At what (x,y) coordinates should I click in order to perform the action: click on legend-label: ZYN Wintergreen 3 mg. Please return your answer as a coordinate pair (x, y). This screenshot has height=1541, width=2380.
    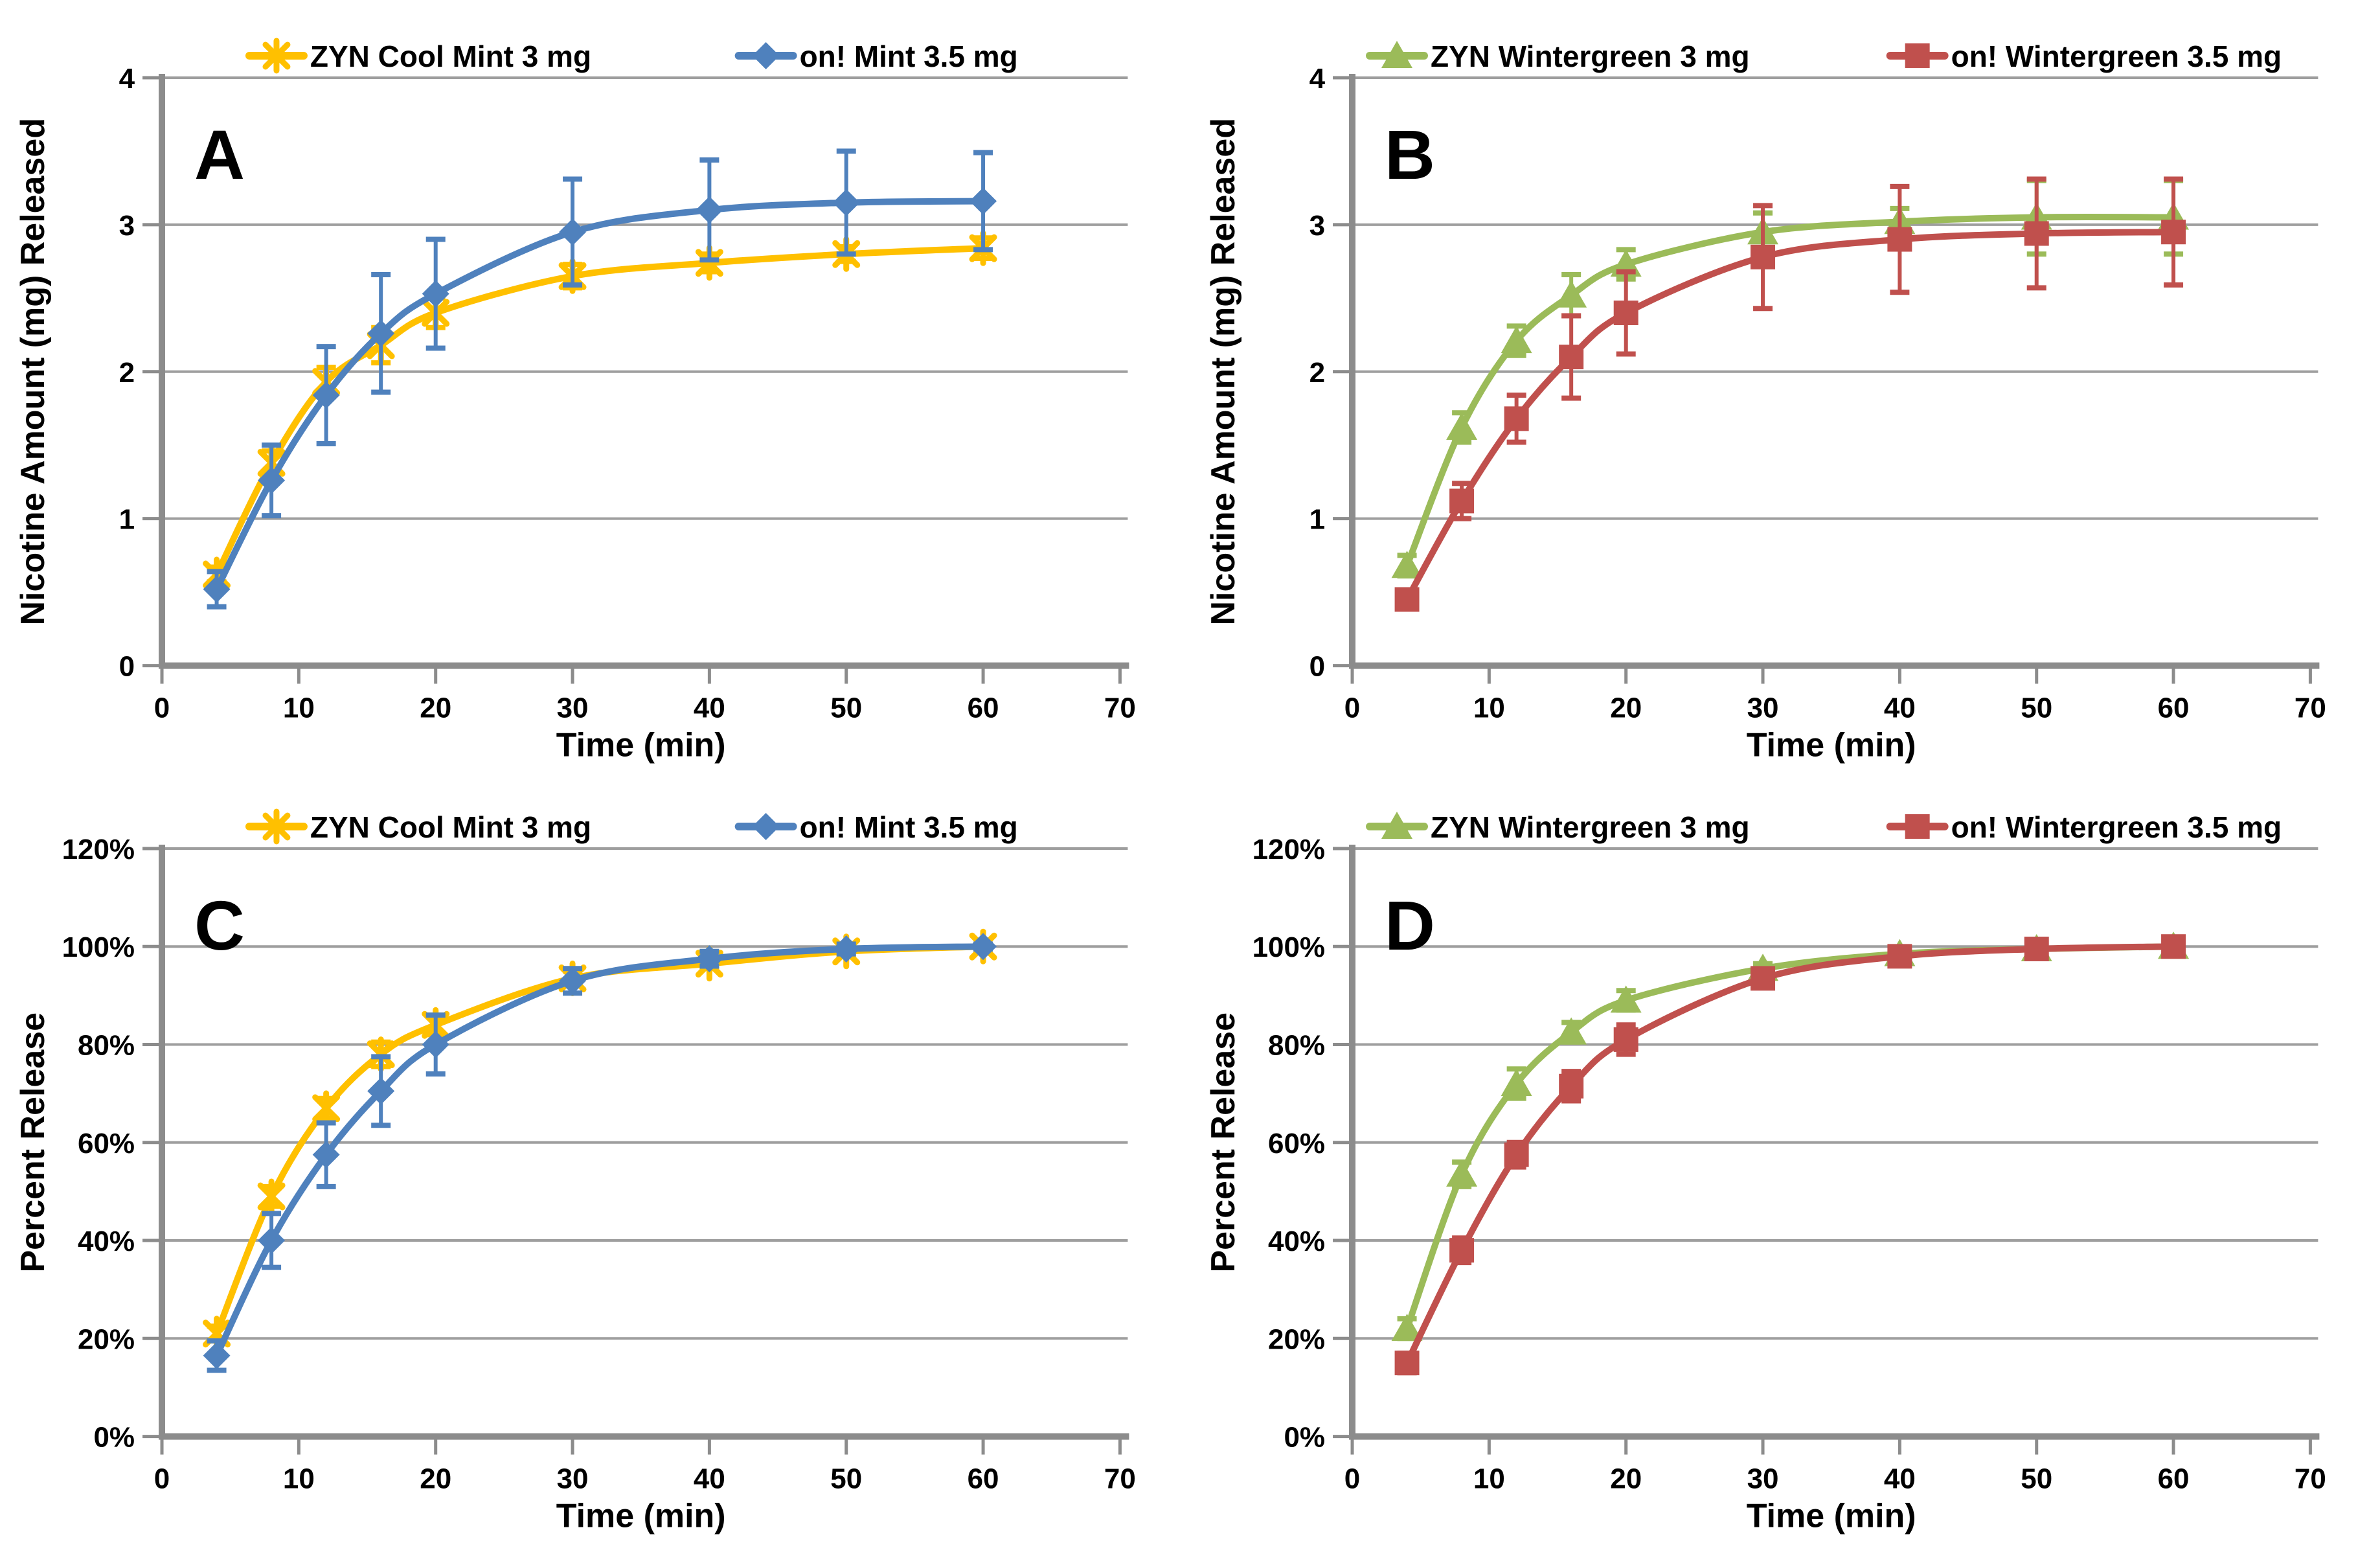
    Looking at the image, I should click on (1589, 56).